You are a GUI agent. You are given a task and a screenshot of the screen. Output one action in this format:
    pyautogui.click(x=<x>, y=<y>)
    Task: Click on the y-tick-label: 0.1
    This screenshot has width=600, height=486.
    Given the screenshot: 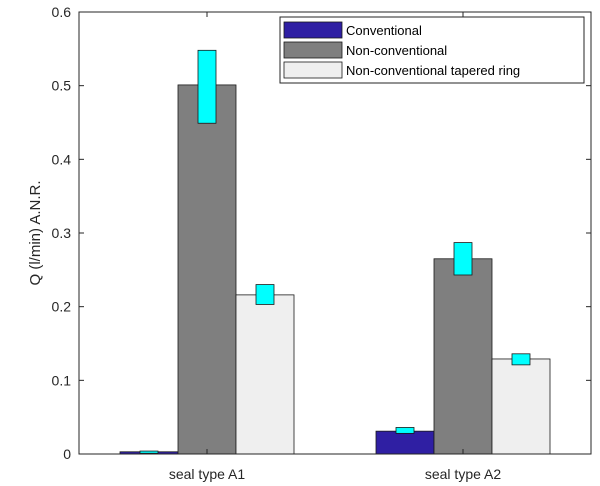 What is the action you would take?
    pyautogui.click(x=62, y=380)
    